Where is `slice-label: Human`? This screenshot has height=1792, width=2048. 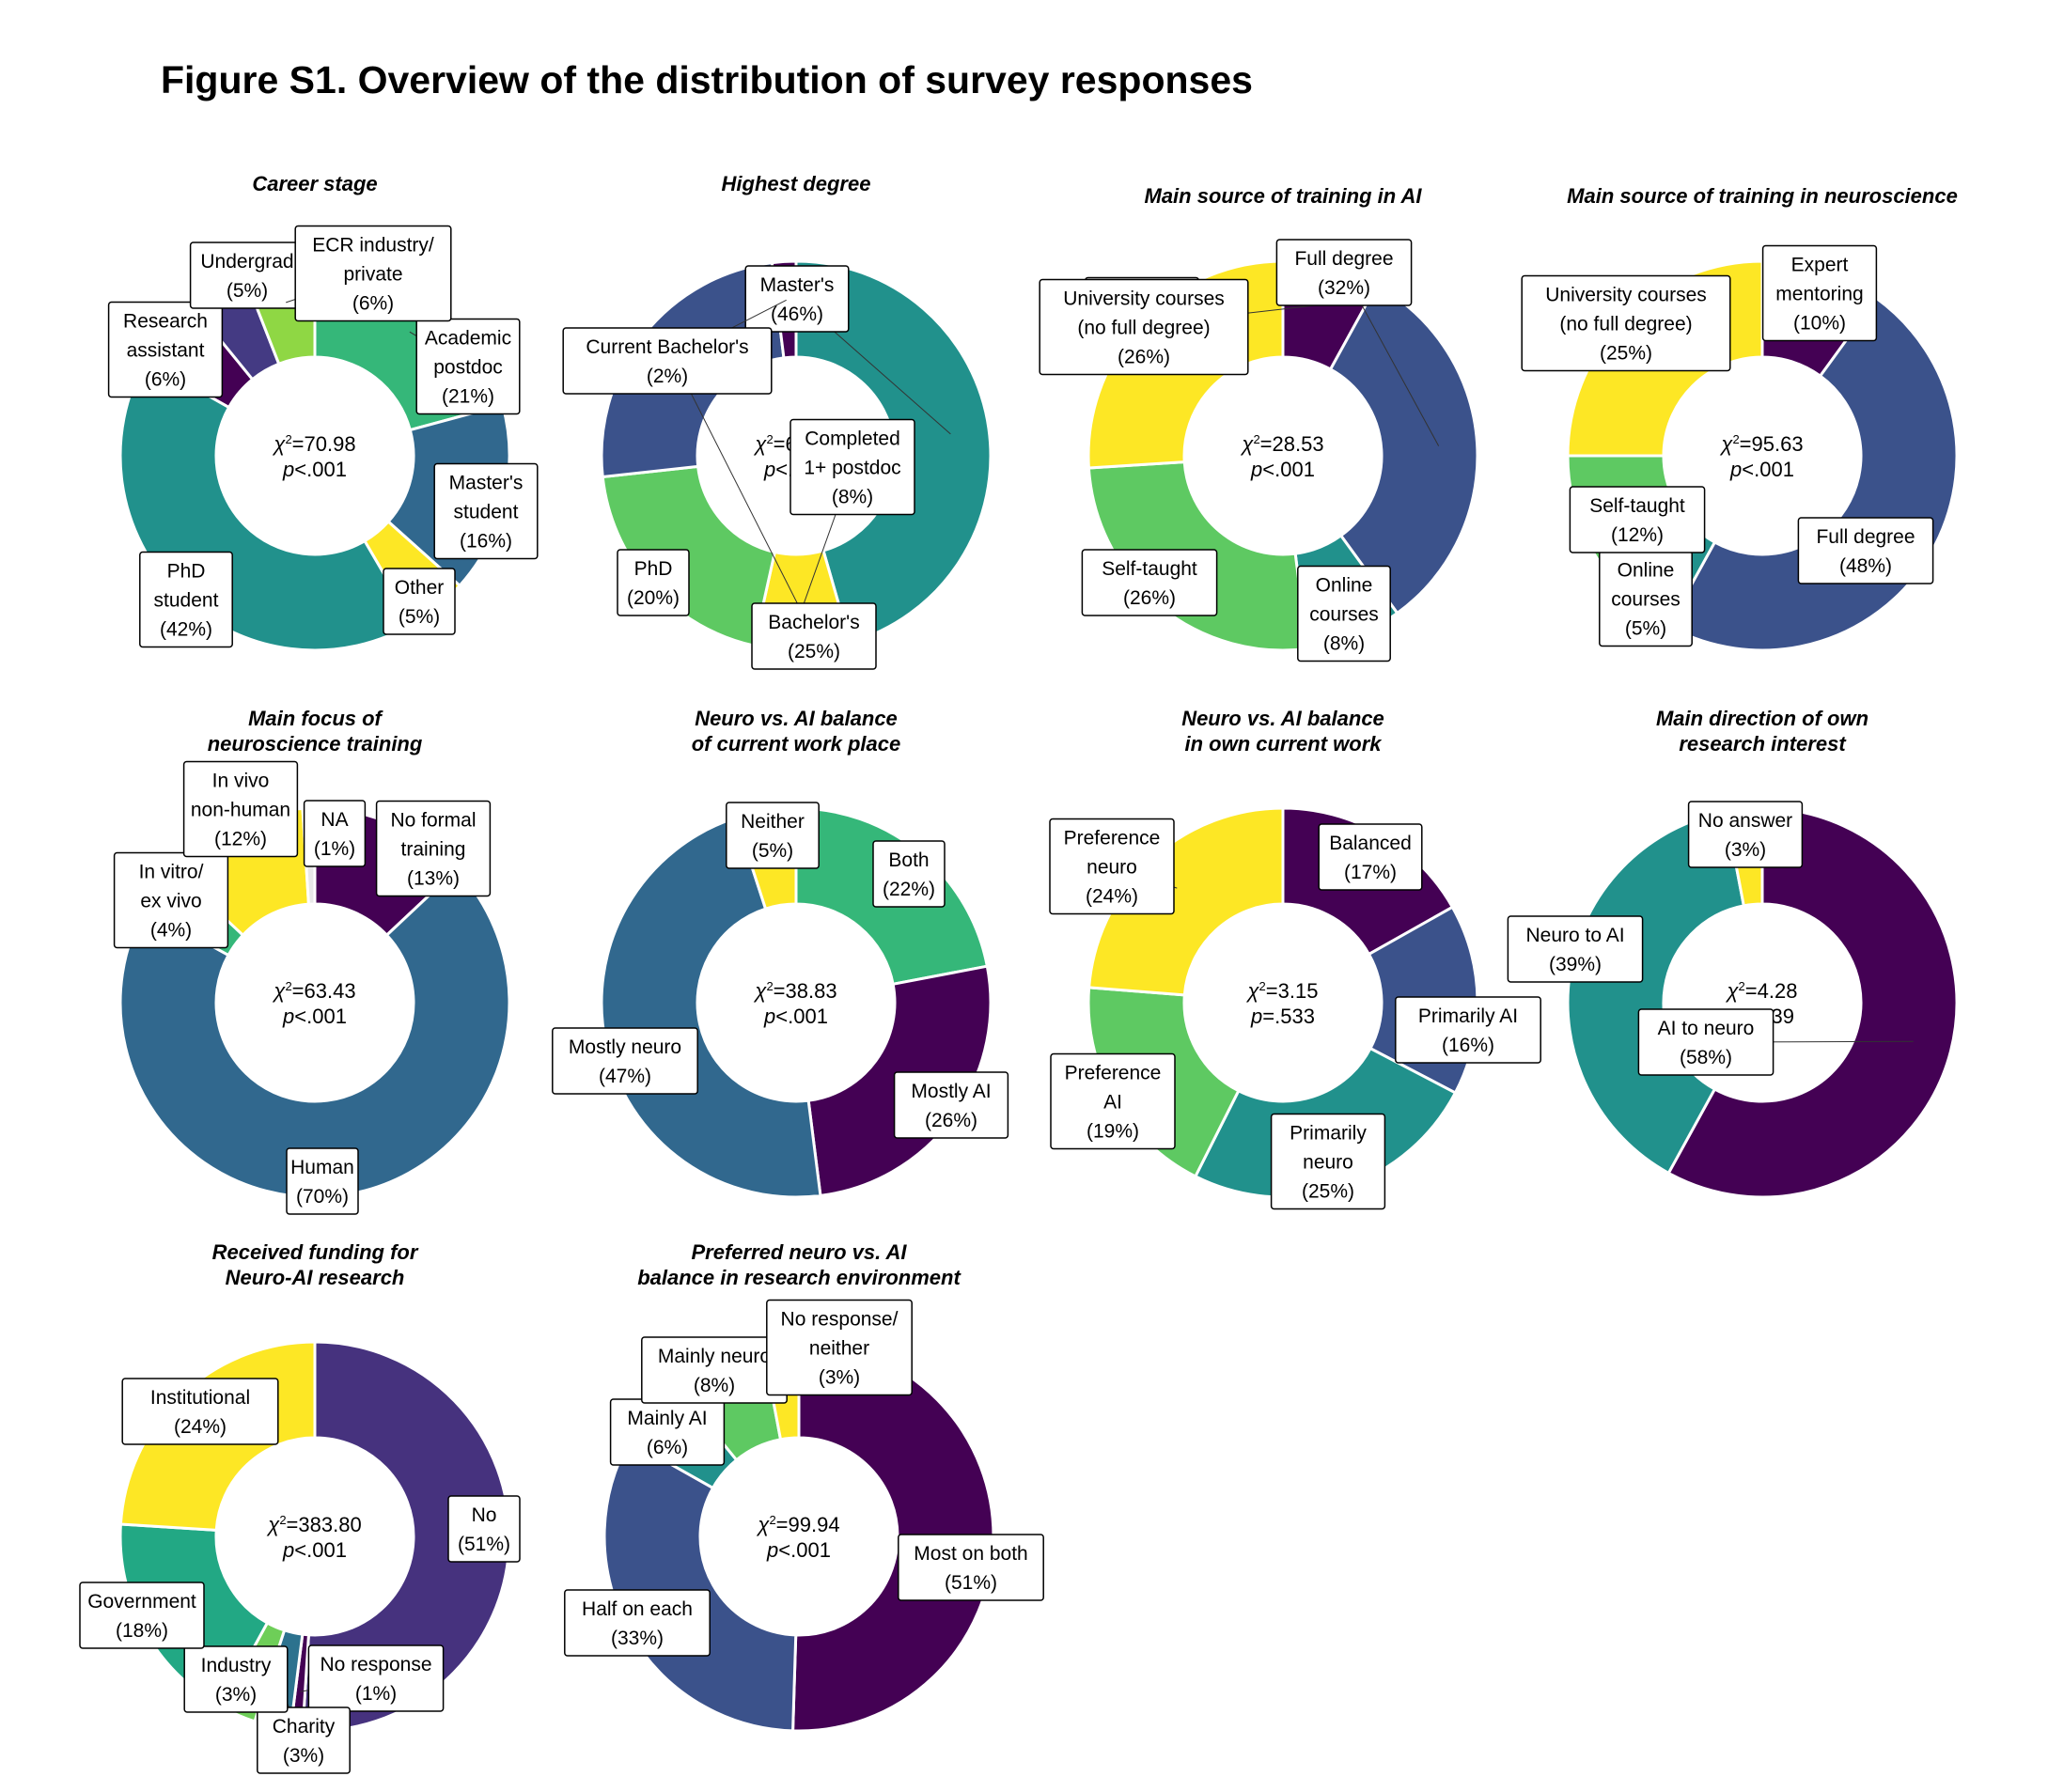 slice-label: Human is located at coordinates (322, 1167).